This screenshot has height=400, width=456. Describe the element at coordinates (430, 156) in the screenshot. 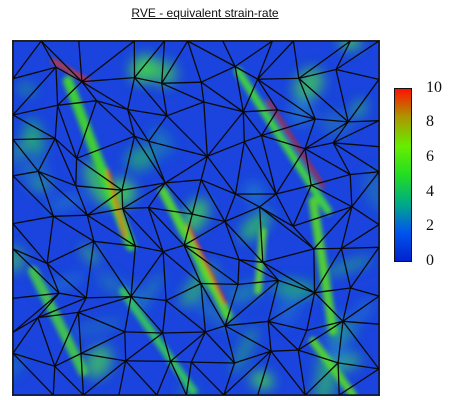

I see `colorbar-tick-label: 6` at that location.